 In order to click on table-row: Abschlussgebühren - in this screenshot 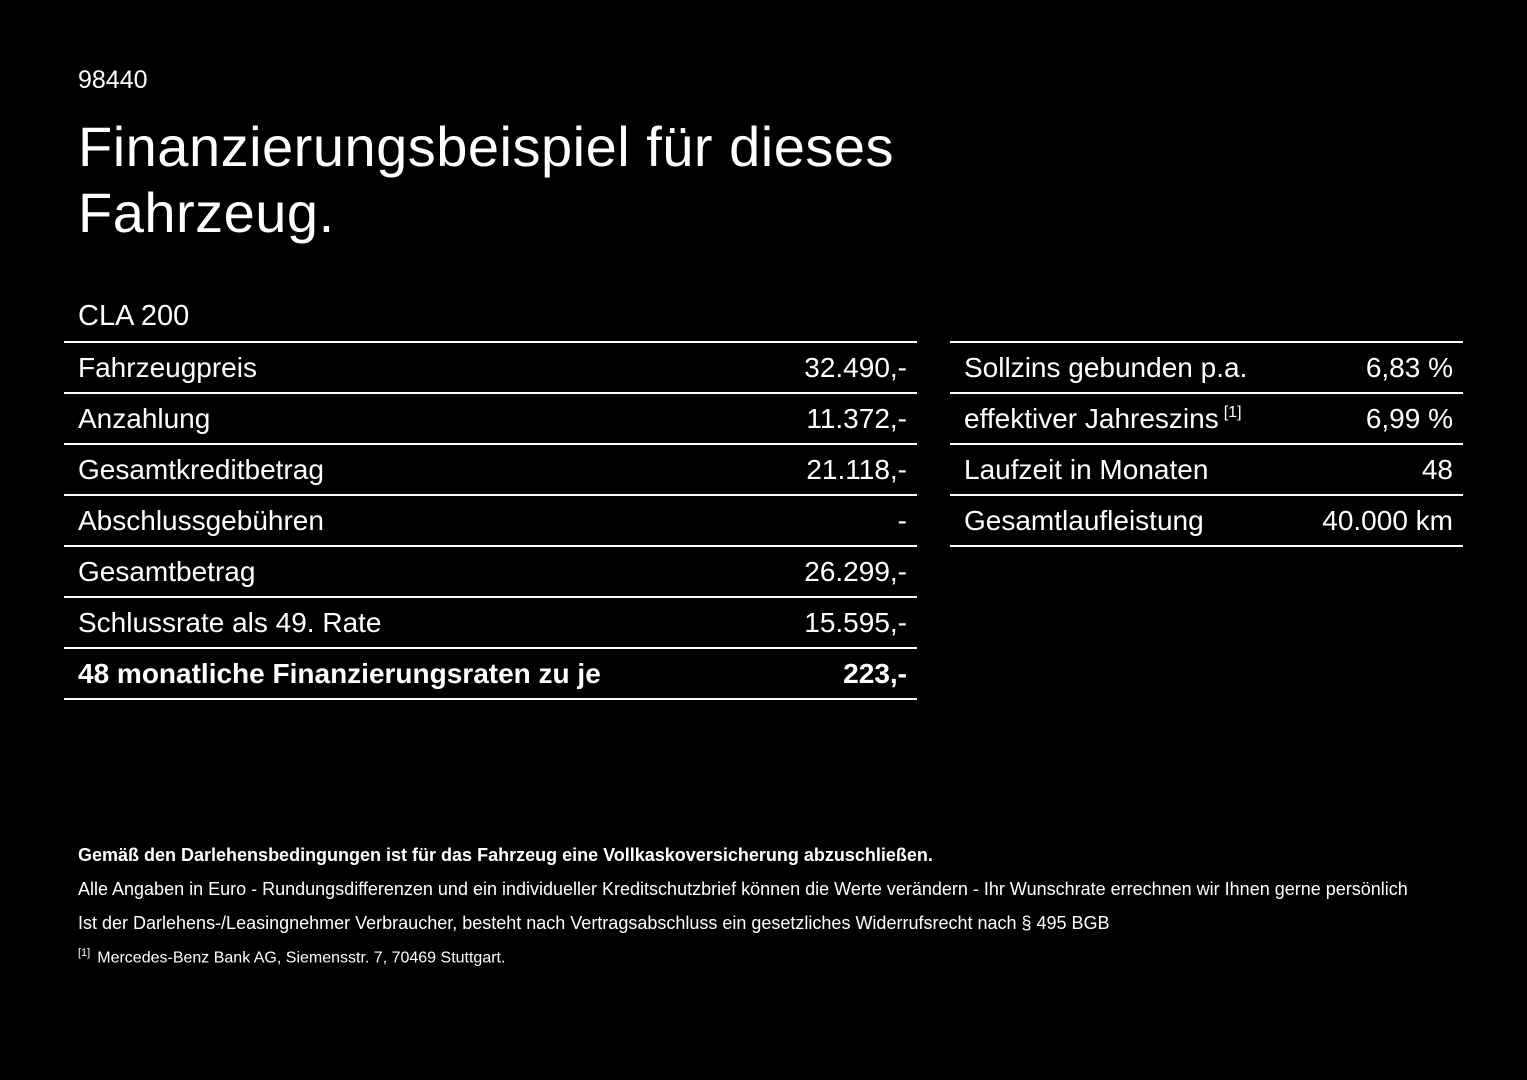, I will do `click(490, 519)`.